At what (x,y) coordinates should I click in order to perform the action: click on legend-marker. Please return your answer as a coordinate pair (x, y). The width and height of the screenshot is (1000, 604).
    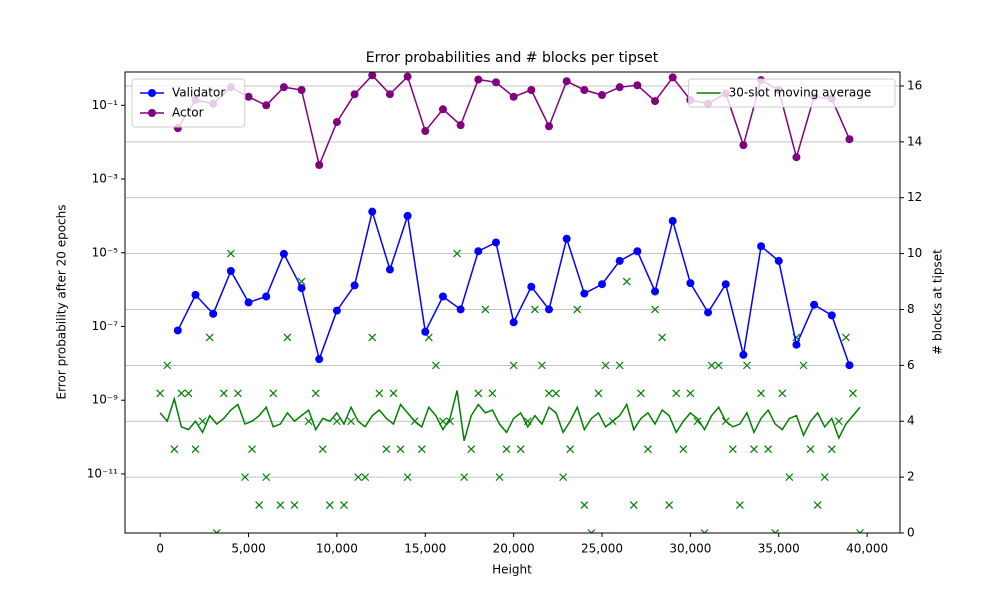
    Looking at the image, I should click on (152, 113).